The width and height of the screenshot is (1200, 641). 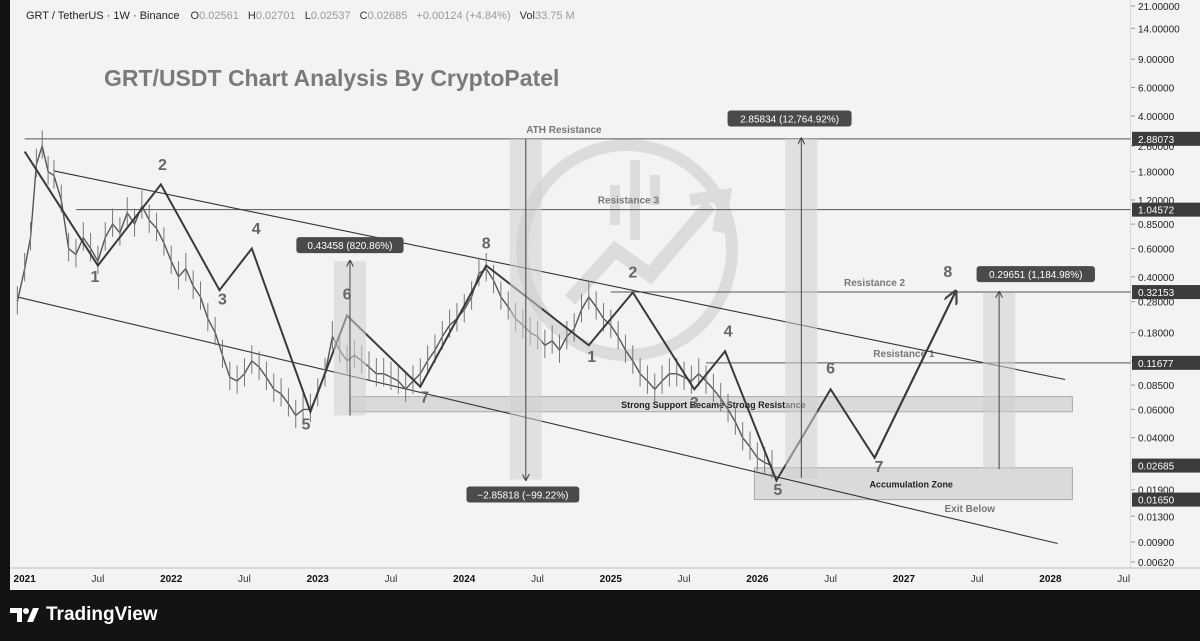 I want to click on watermark-candles, so click(x=635, y=200).